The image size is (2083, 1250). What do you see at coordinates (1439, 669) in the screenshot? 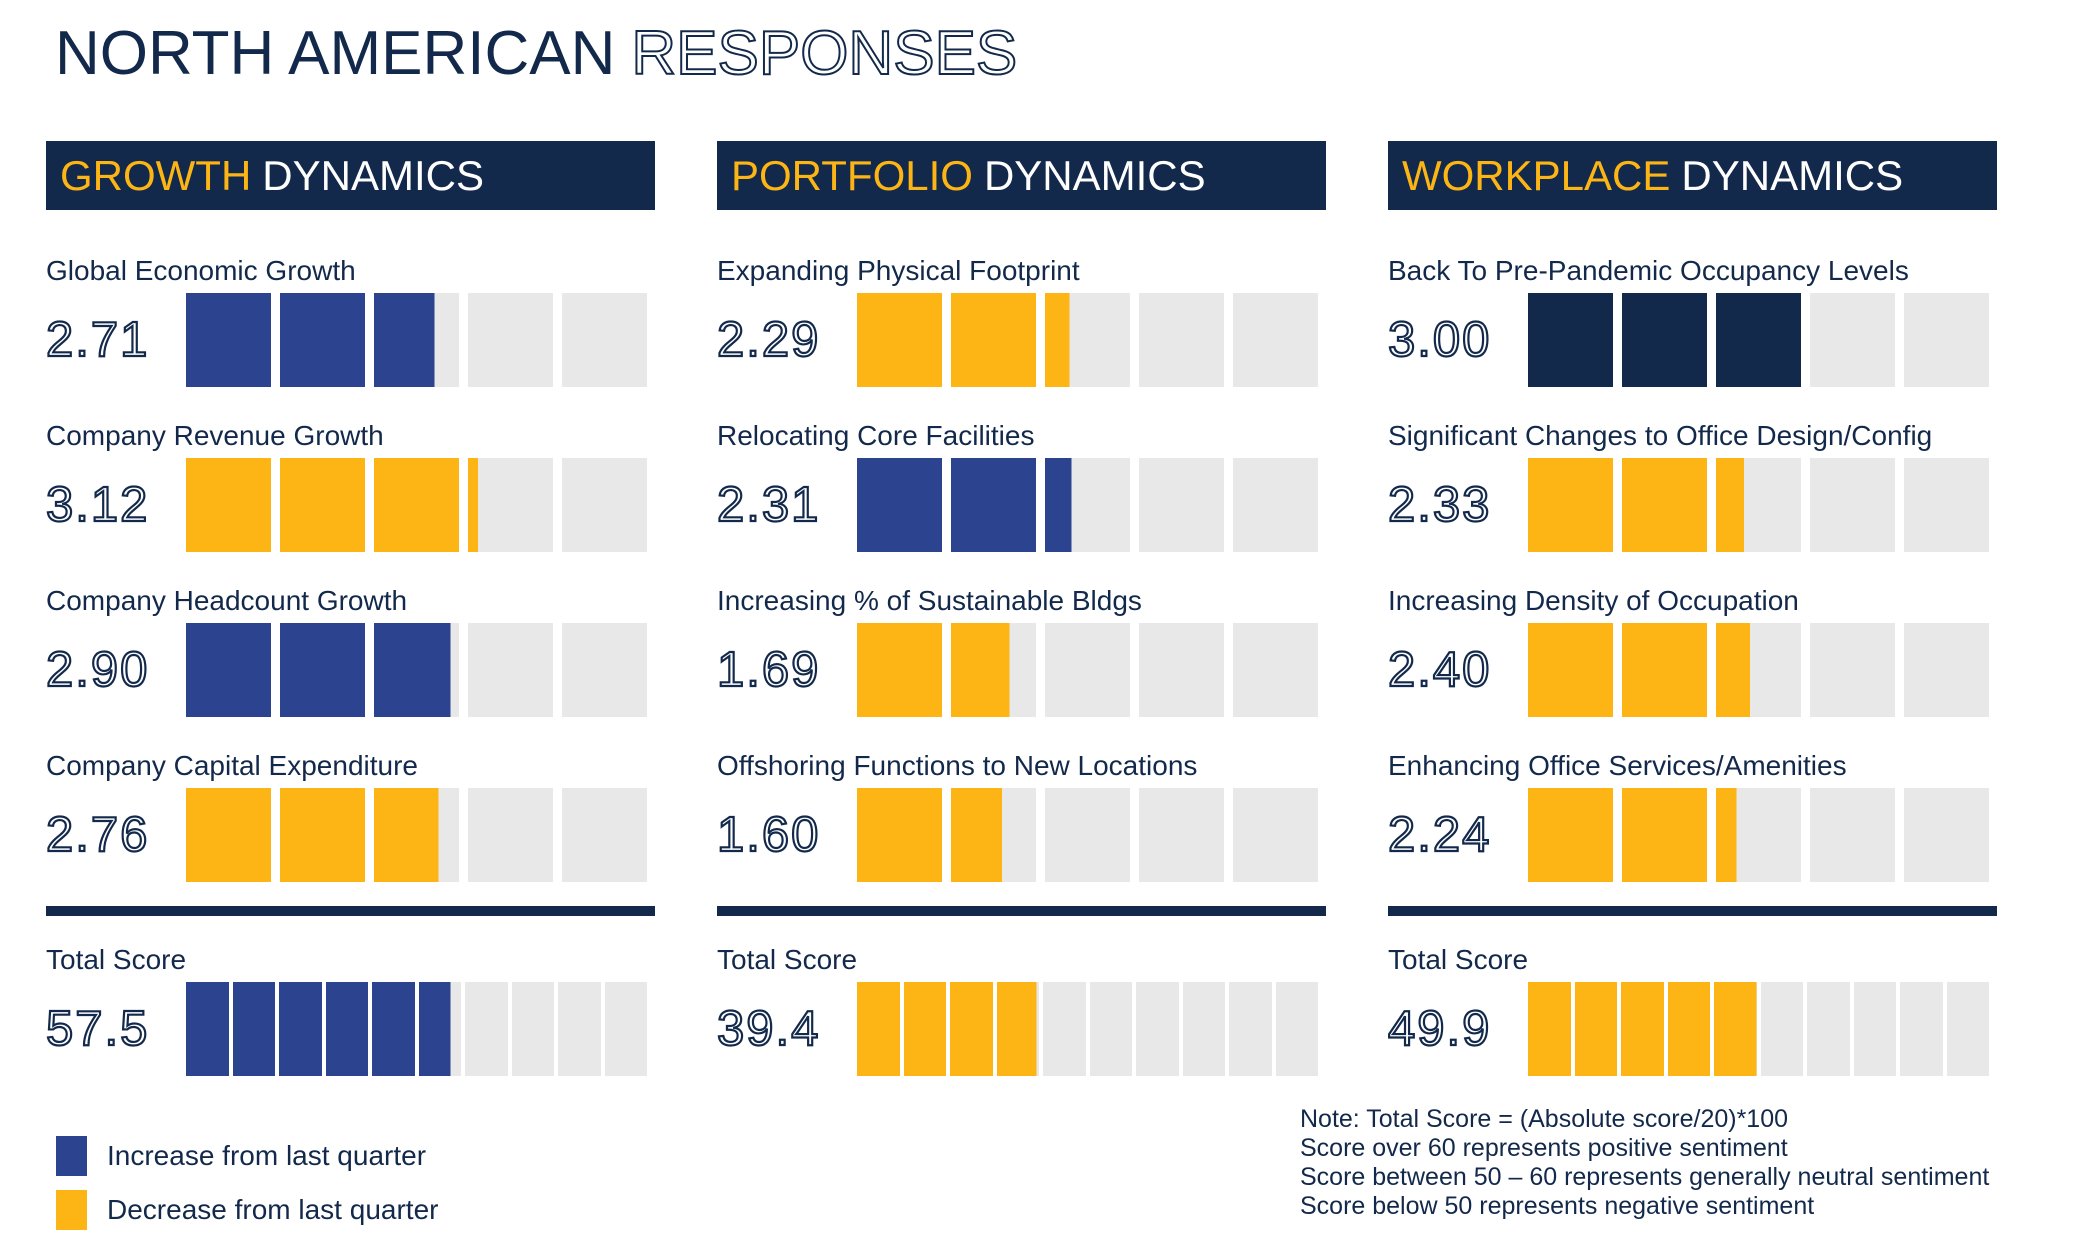
I see `metric-score: 2.40` at bounding box center [1439, 669].